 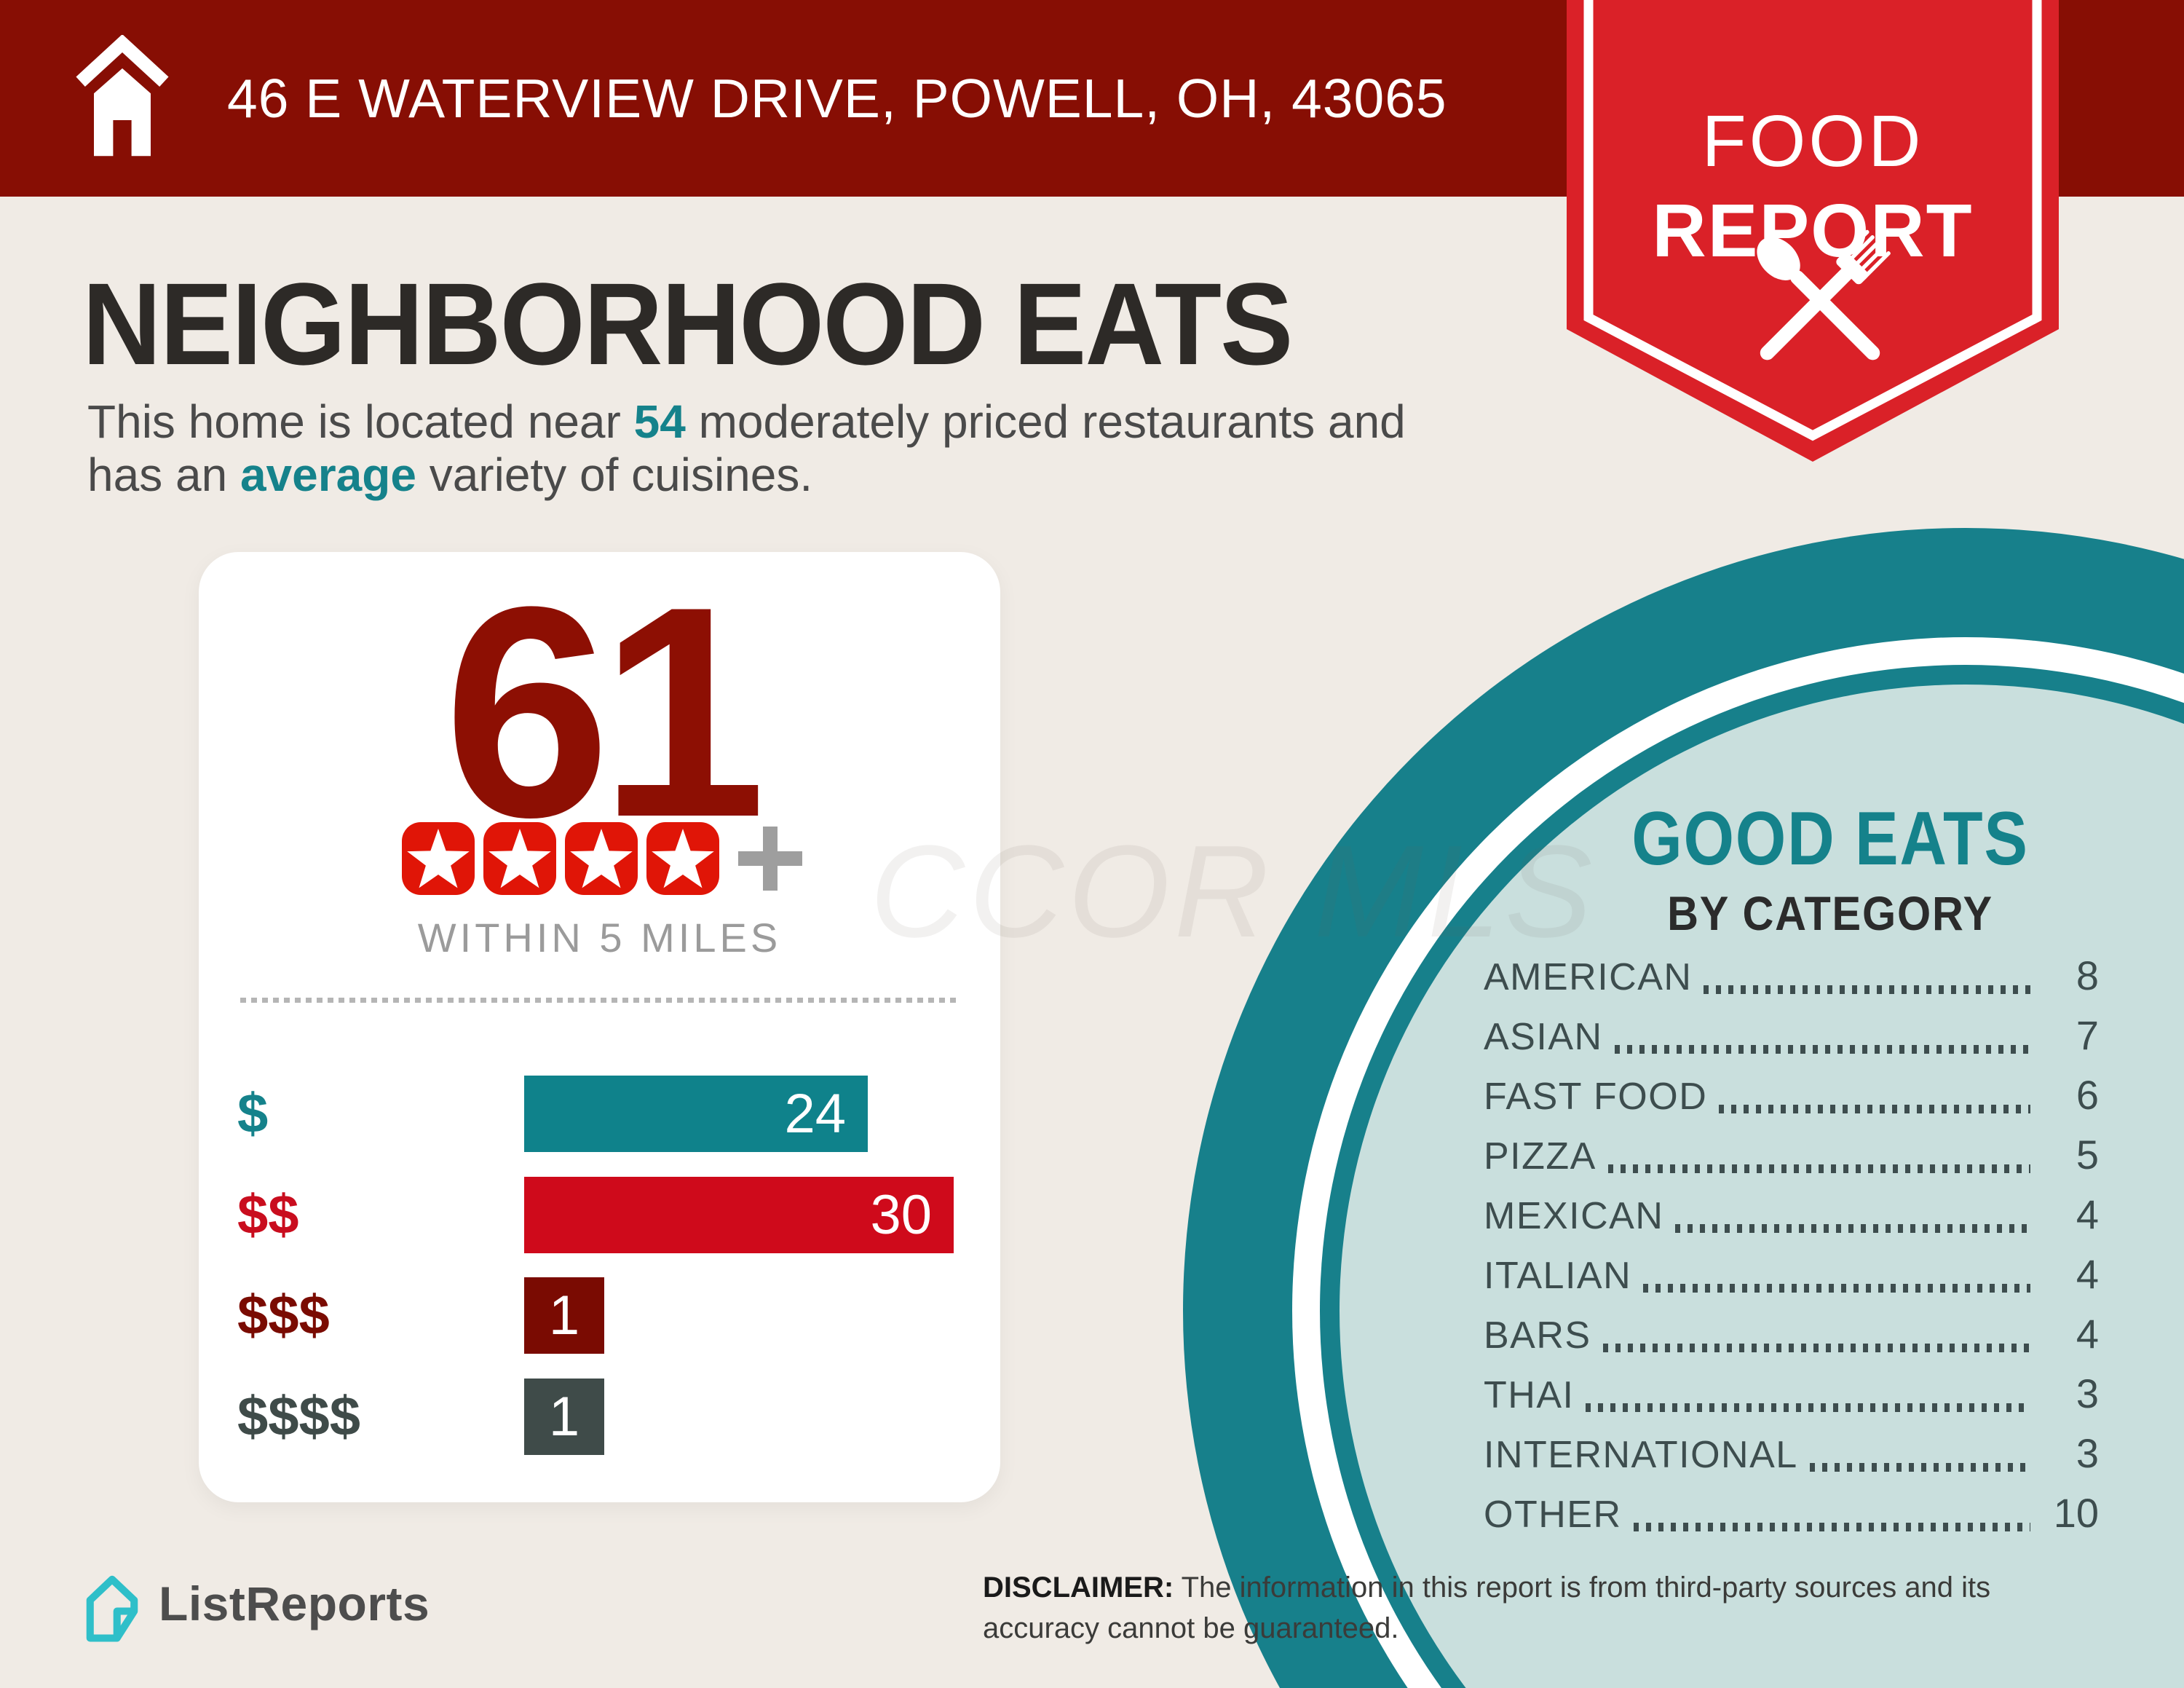 What do you see at coordinates (1553, 1515) in the screenshot?
I see `category-label: OTHER` at bounding box center [1553, 1515].